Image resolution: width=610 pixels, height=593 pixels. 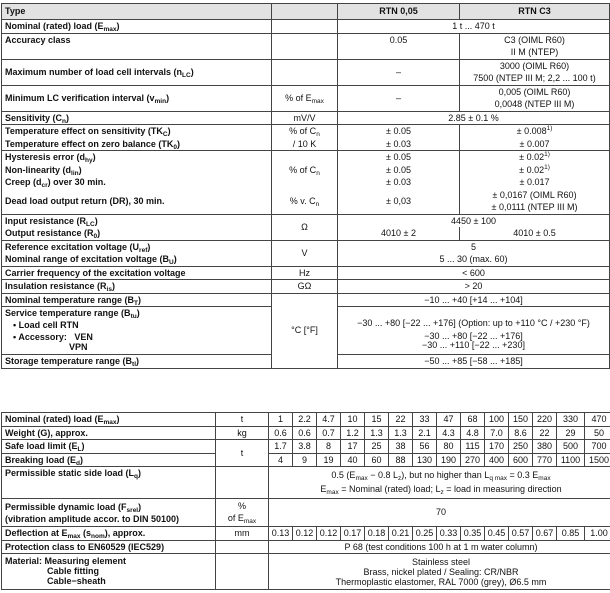 What do you see at coordinates (534, 170) in the screenshot?
I see `row-value-col2: ± 0.021)` at bounding box center [534, 170].